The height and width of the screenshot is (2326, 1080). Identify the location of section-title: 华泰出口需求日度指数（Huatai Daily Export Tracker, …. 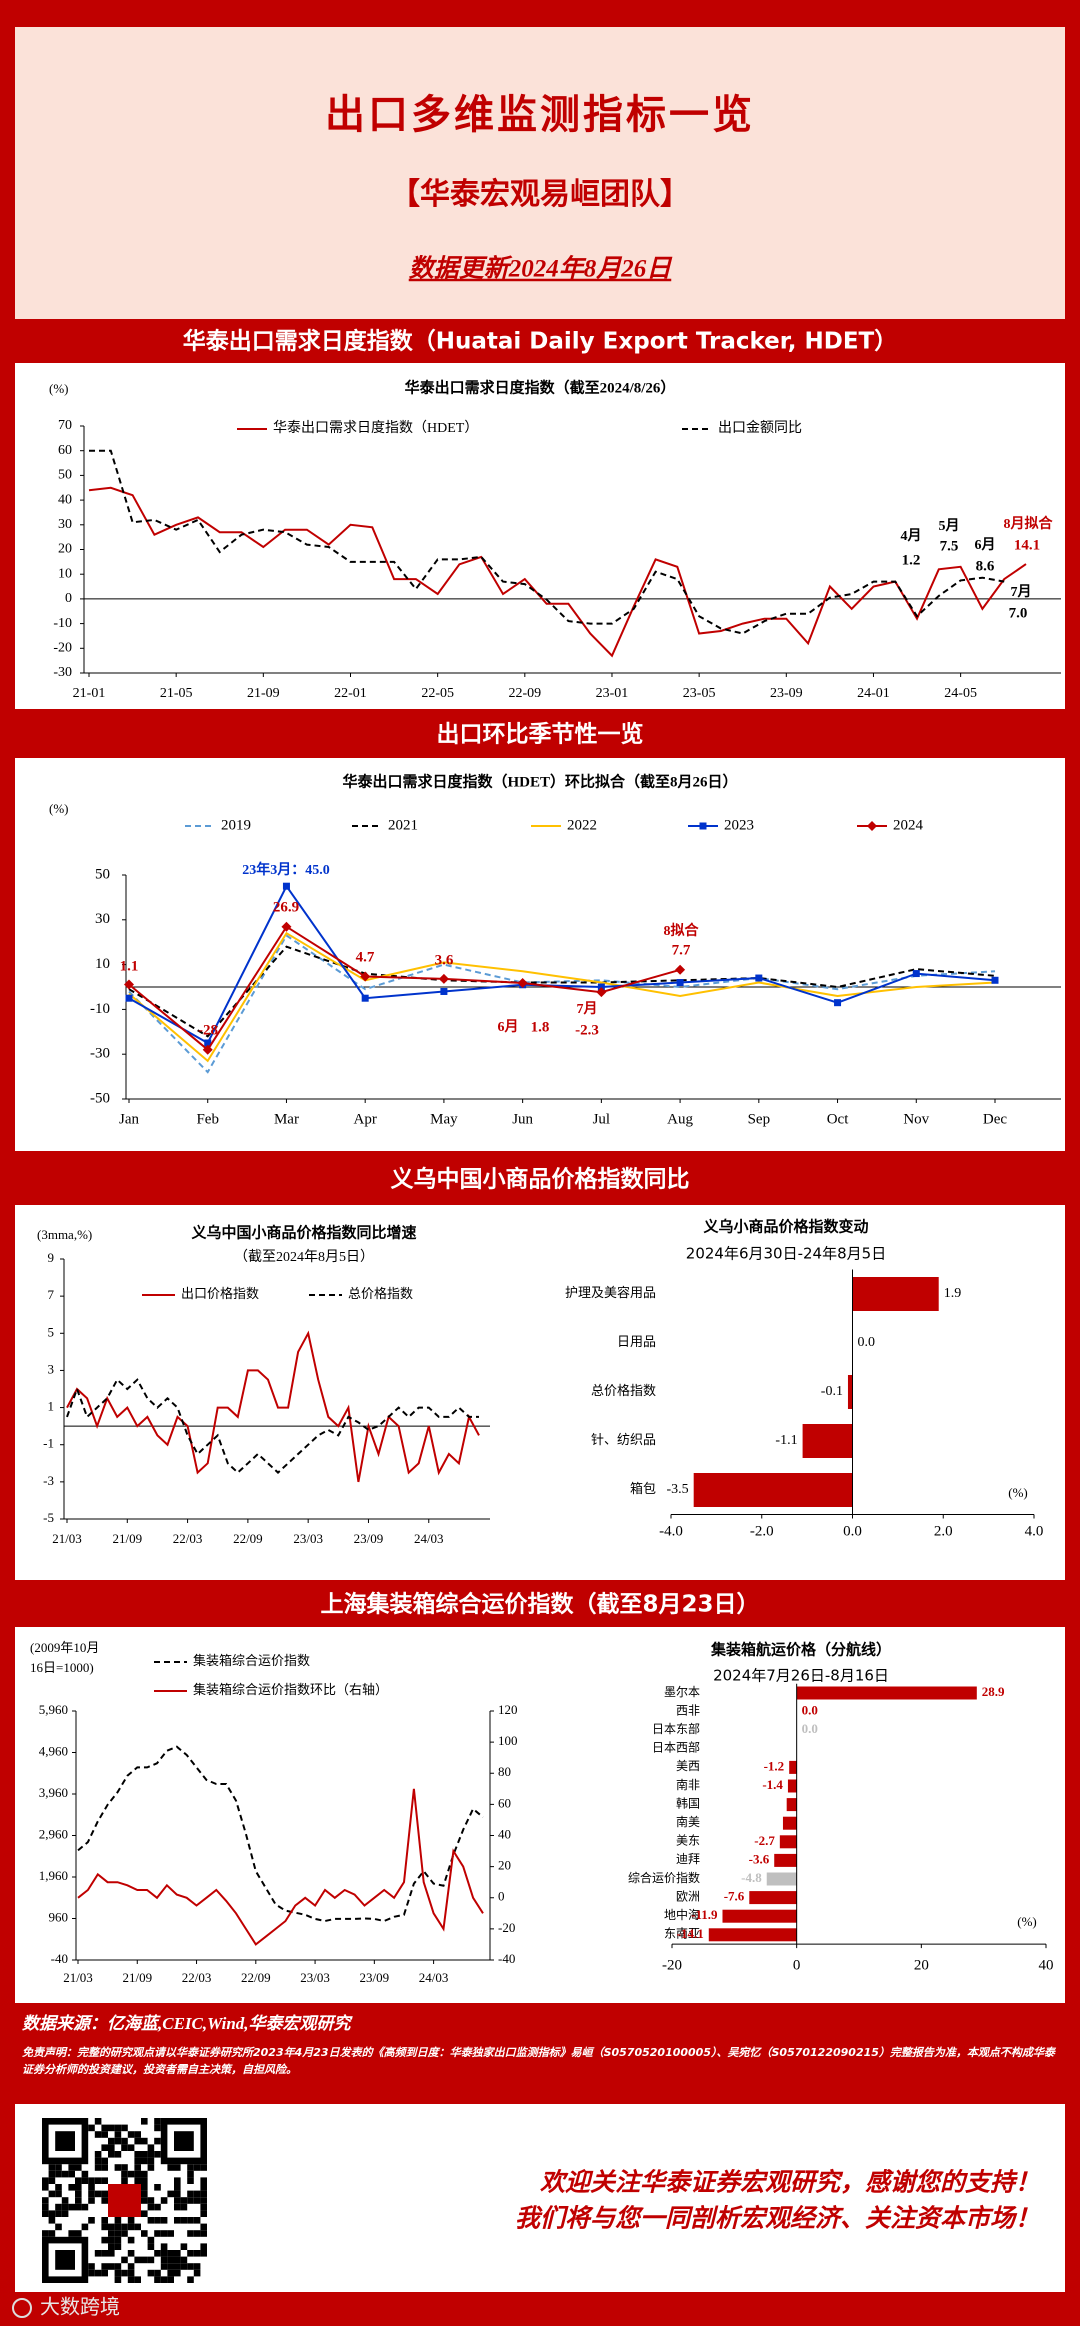
(540, 341).